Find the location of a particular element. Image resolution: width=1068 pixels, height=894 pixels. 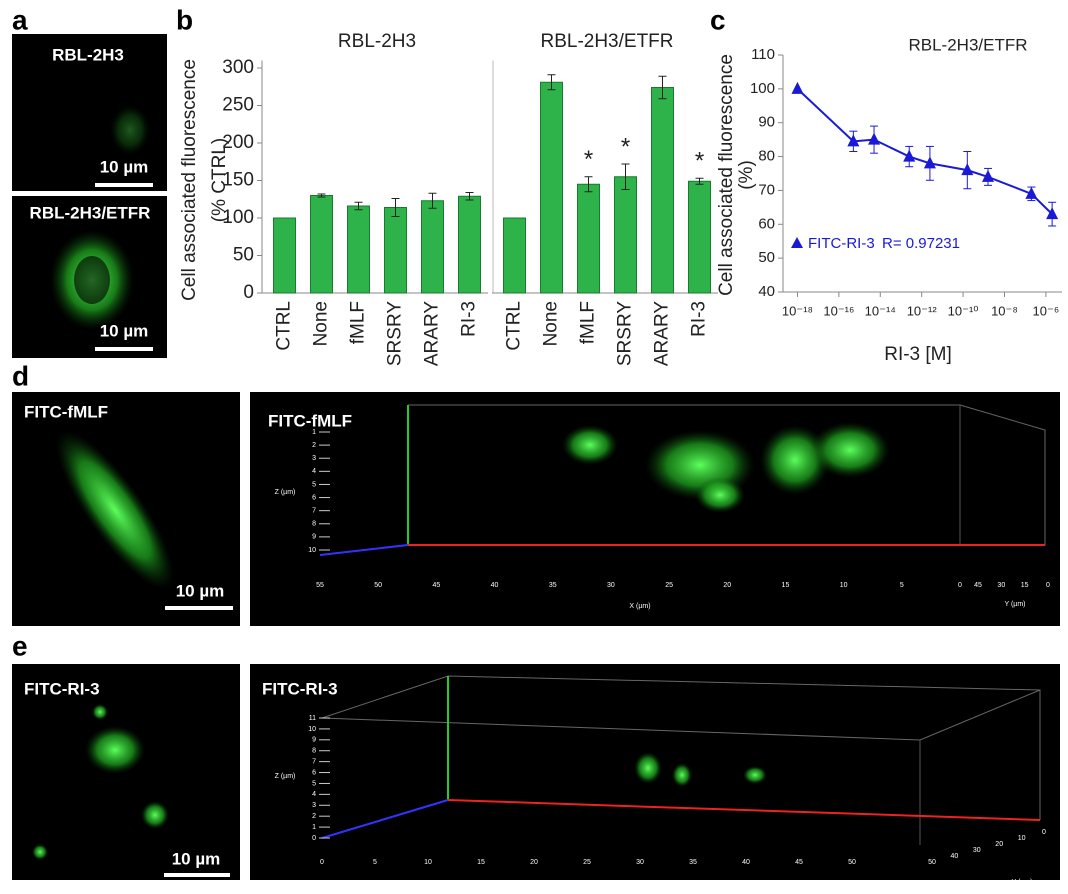

z-tick-label: 7 is located at coordinates (314, 511).